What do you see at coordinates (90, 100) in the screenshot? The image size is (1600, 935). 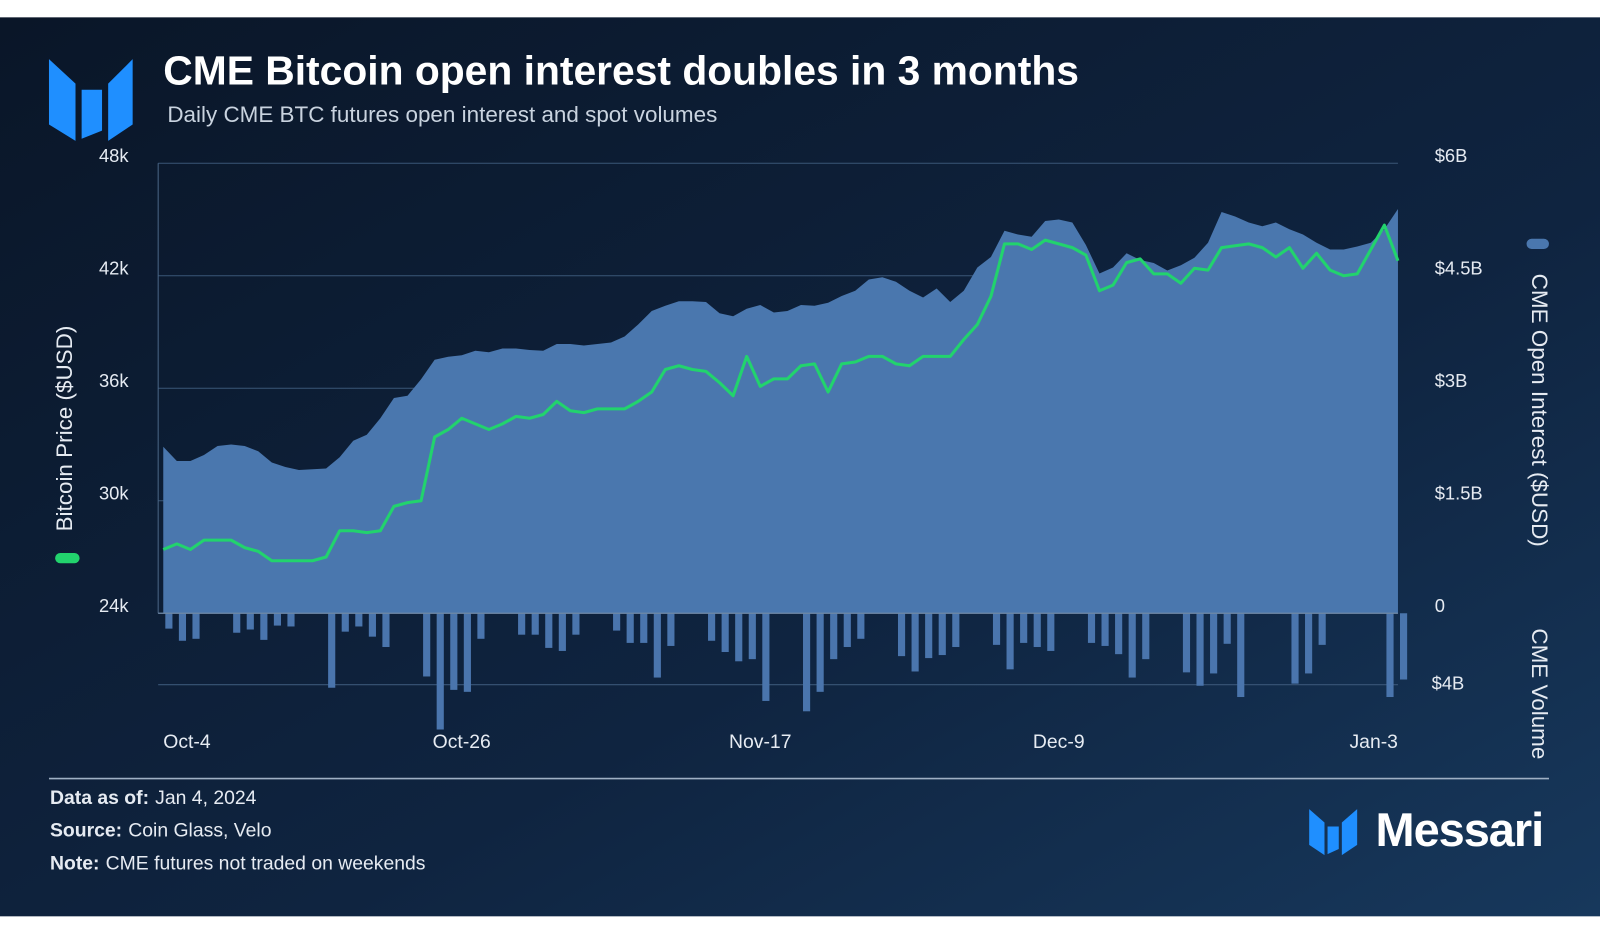 I see `logo` at bounding box center [90, 100].